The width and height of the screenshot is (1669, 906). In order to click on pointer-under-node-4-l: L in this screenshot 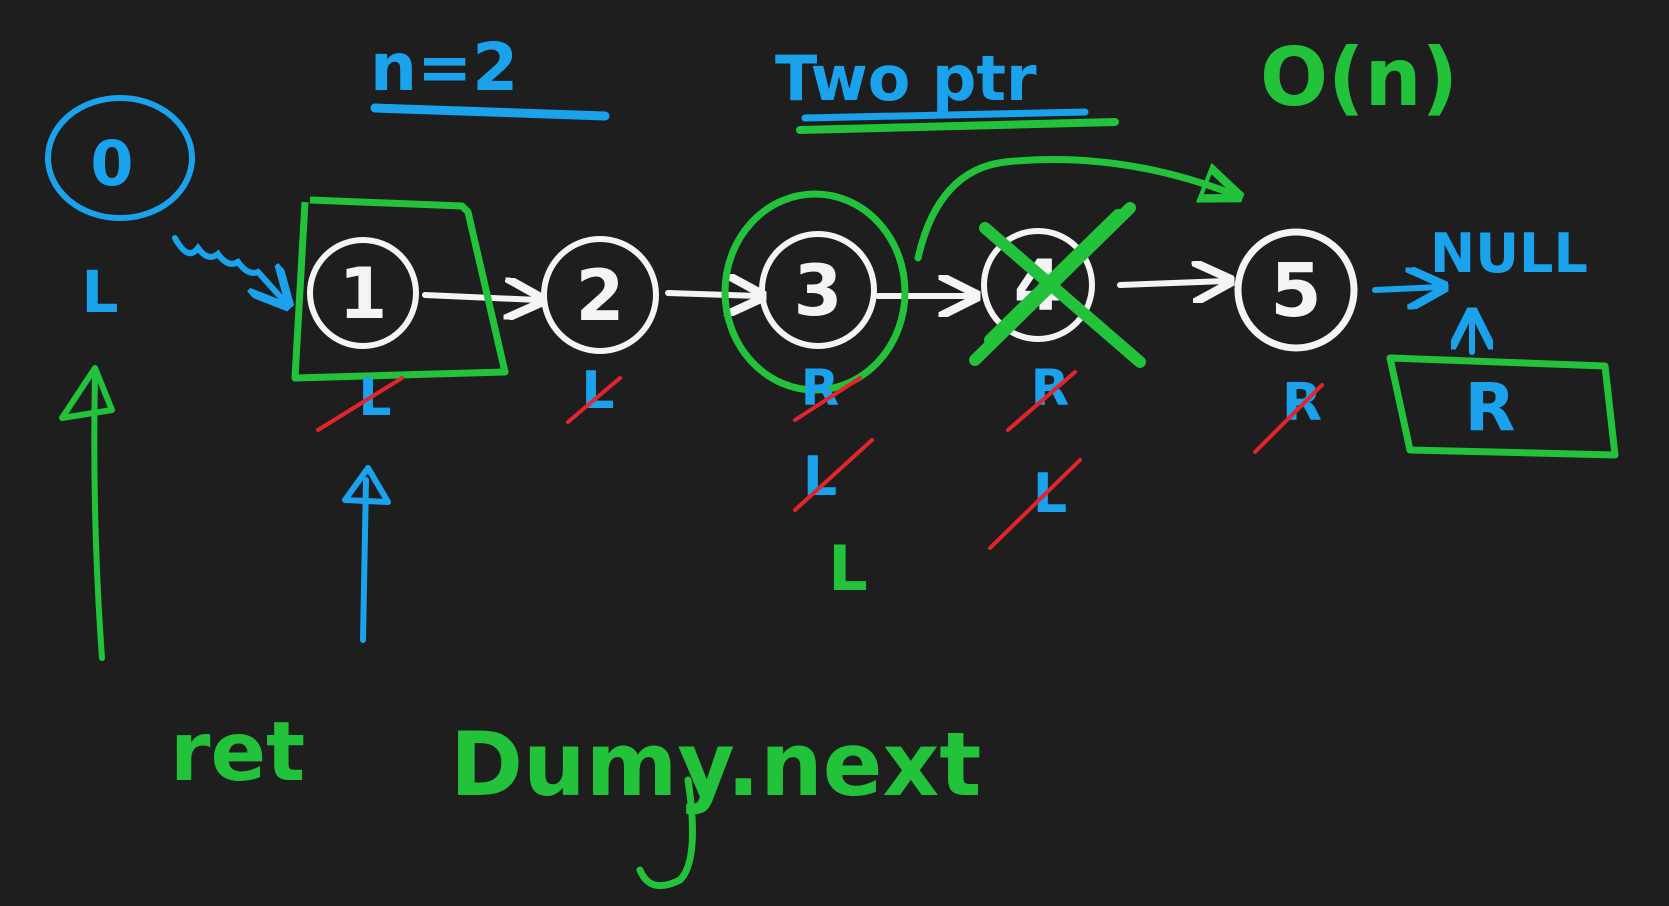, I will do `click(1050, 493)`.